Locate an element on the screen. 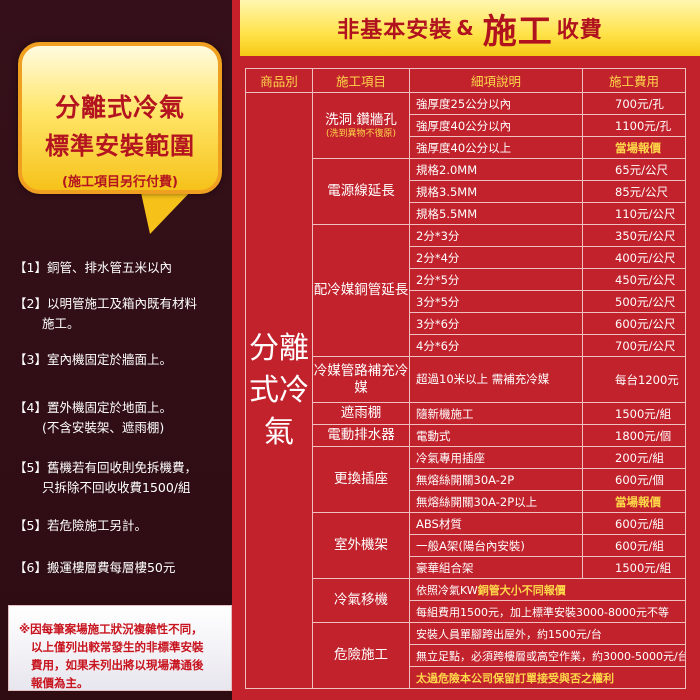 The height and width of the screenshot is (700, 700). desc-cell: 3分*6分 is located at coordinates (496, 323).